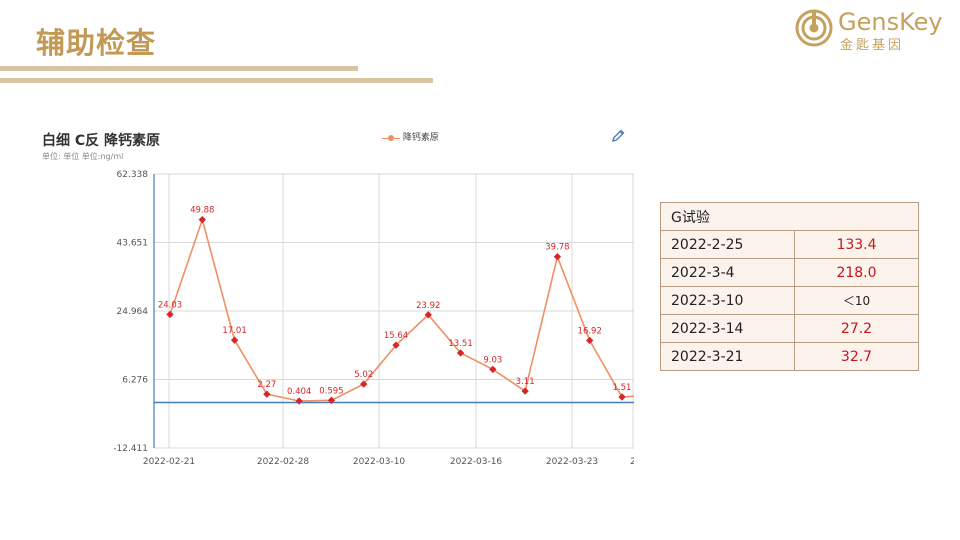 This screenshot has width=960, height=540. What do you see at coordinates (622, 388) in the screenshot?
I see `data-label: 1.51` at bounding box center [622, 388].